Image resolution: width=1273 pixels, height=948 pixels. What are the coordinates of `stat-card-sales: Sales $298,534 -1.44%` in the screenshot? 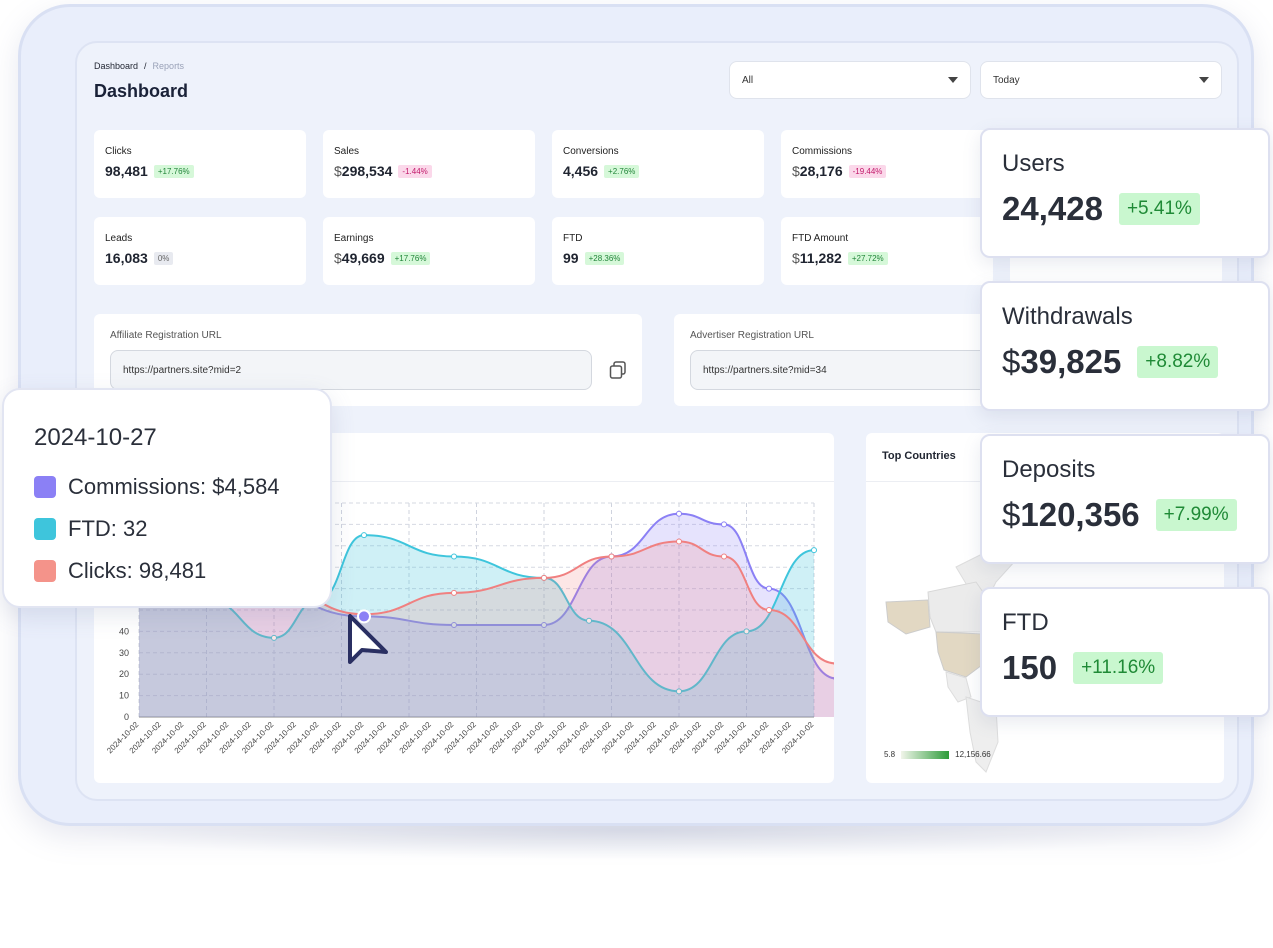 It's located at (429, 164).